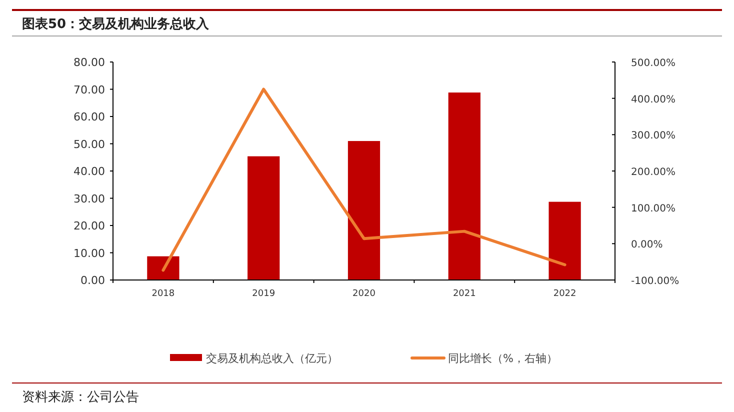 This screenshot has height=412, width=734. Describe the element at coordinates (653, 208) in the screenshot. I see `y2-tick-label: 100.00%` at that location.